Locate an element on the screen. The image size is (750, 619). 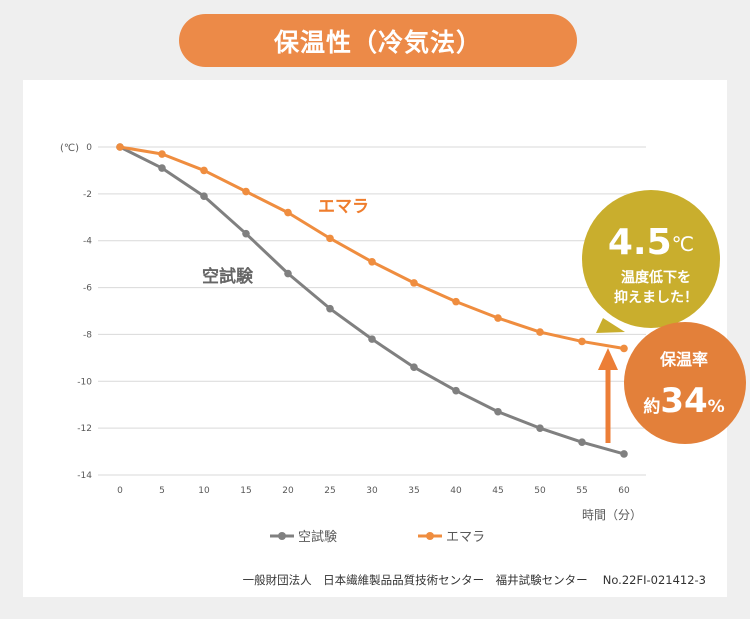
bubble-unit: ℃ is located at coordinates (683, 244).